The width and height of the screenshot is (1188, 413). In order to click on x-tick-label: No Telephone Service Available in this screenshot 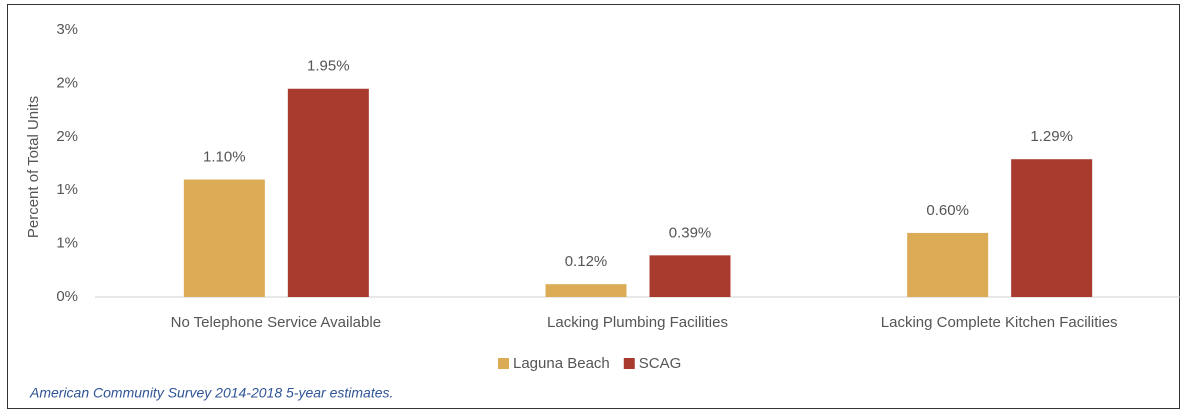, I will do `click(276, 322)`.